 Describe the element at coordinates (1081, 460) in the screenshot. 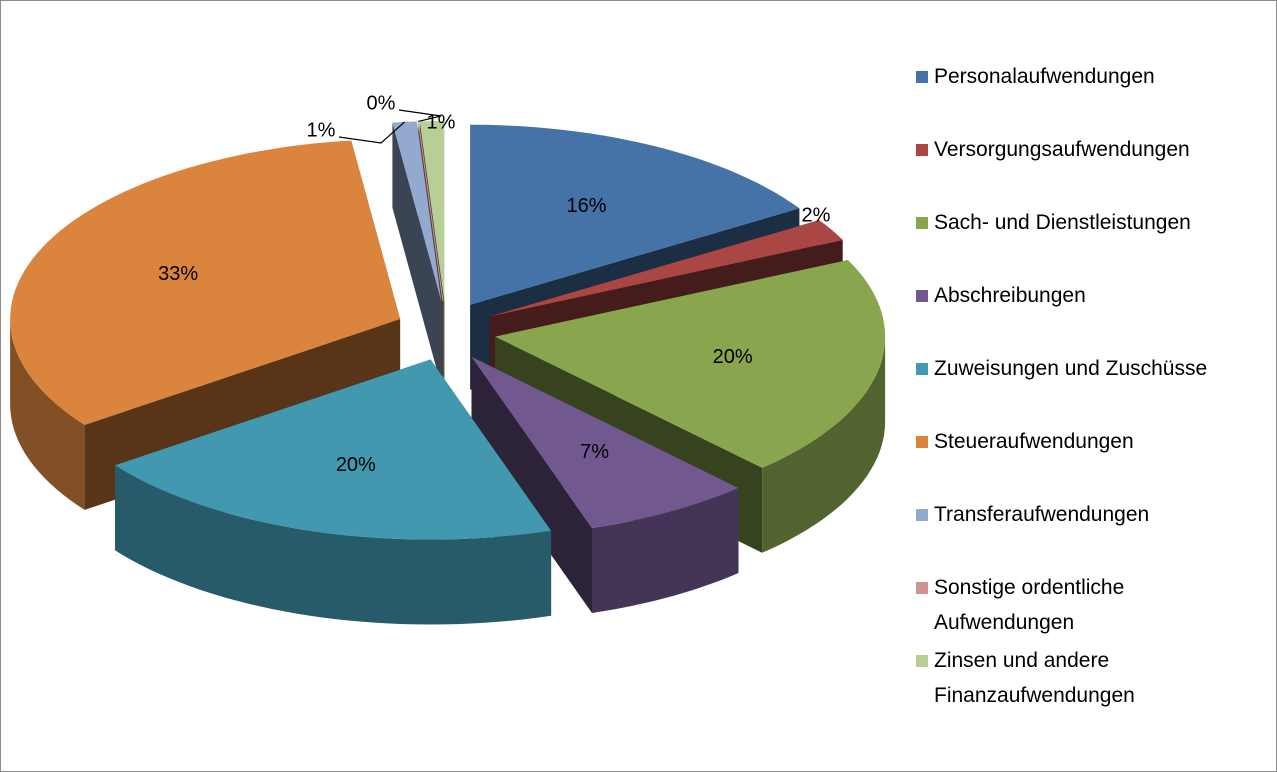

I see `legend-item: Steueraufwendungen` at that location.